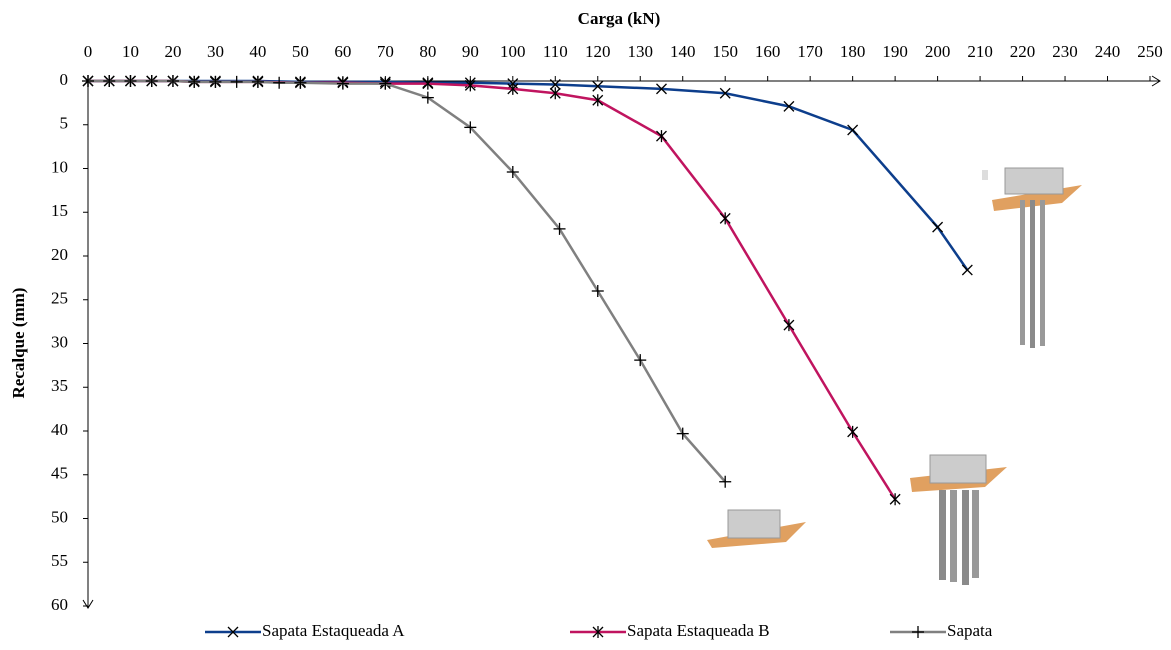 The height and width of the screenshot is (650, 1171). Describe the element at coordinates (756, 528) in the screenshot. I see `illustration-shallow` at that location.